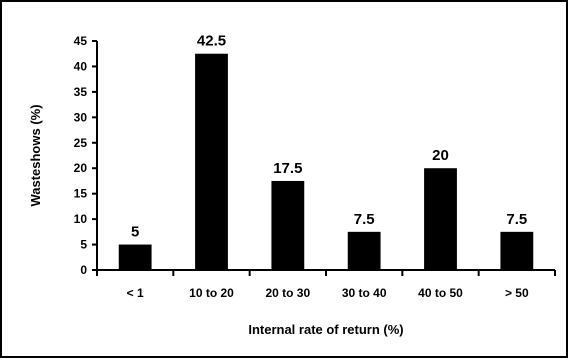 This screenshot has width=570, height=360. What do you see at coordinates (81, 143) in the screenshot?
I see `y-tick-label: 25` at bounding box center [81, 143].